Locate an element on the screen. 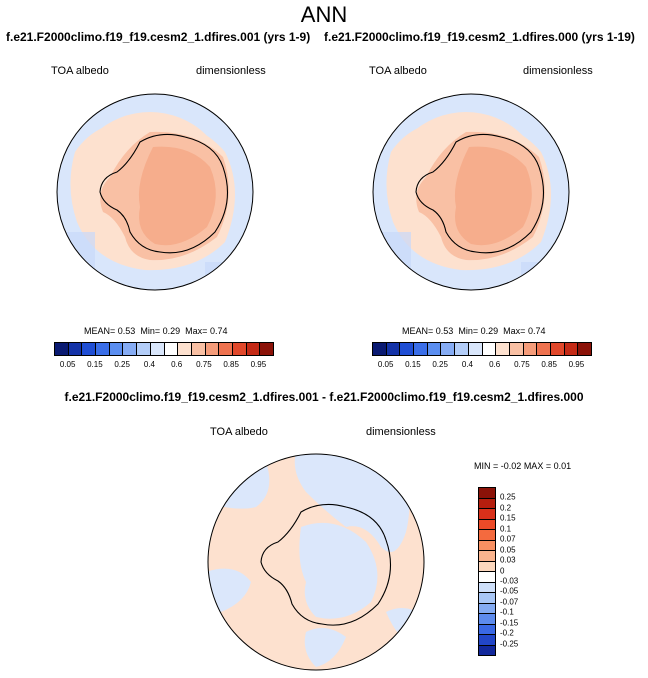 The height and width of the screenshot is (678, 648). panel-1-stats: MEAN= 0.53 Min= 0.29 Max= 0.74 is located at coordinates (155, 331).